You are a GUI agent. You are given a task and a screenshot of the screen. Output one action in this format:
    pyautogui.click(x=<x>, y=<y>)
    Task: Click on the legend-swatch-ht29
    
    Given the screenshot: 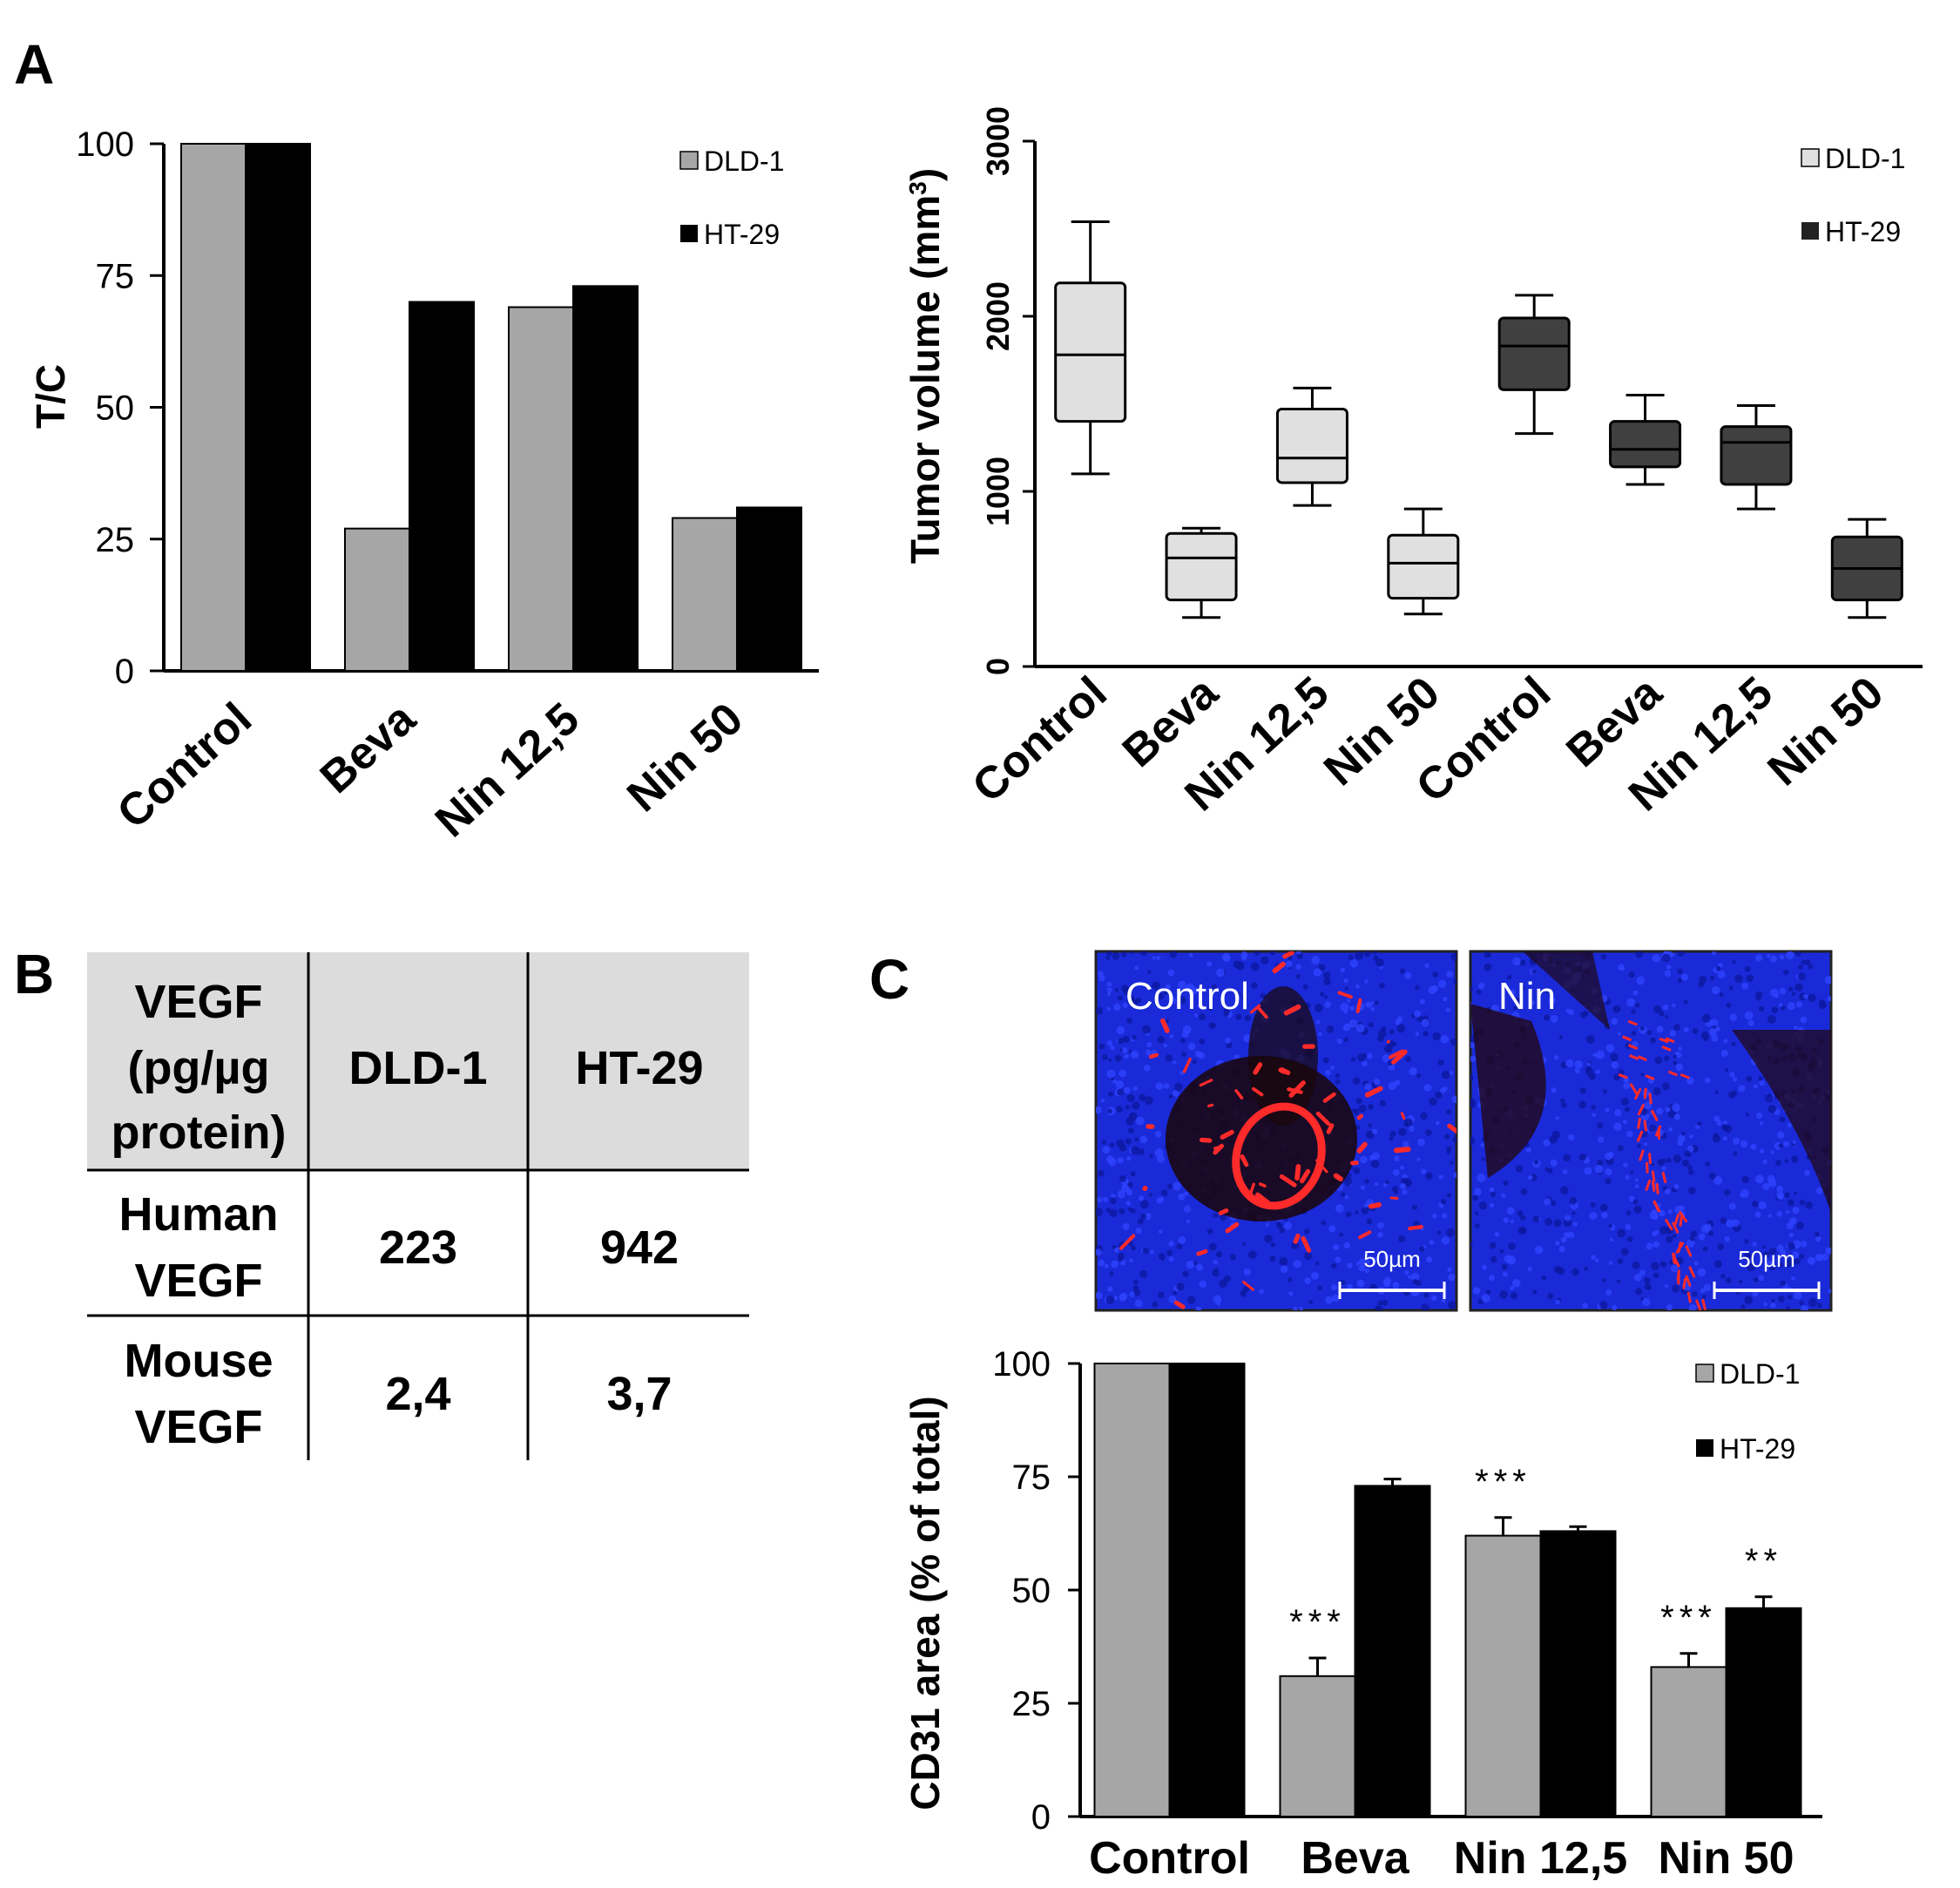 What is the action you would take?
    pyautogui.click(x=1810, y=231)
    